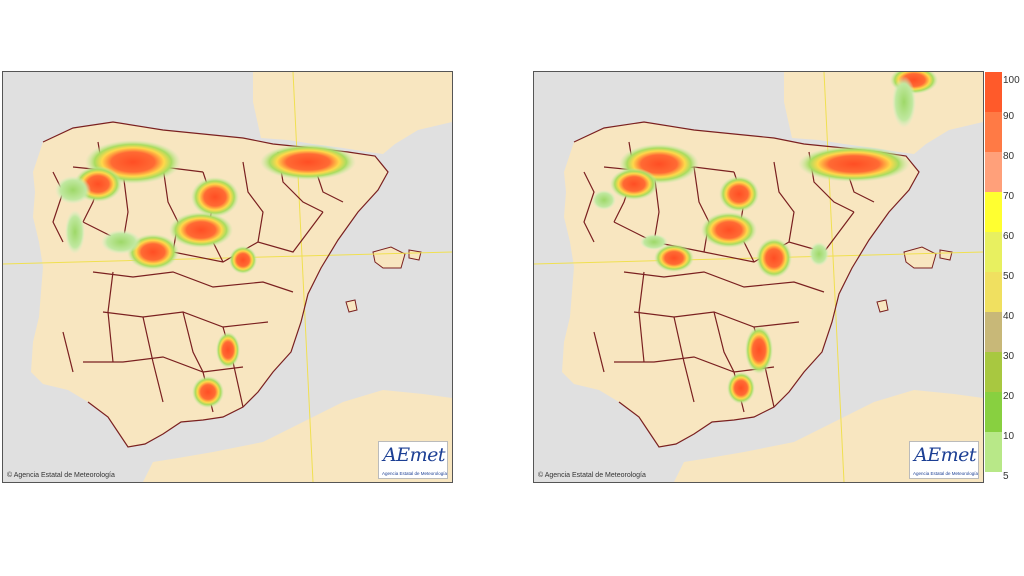 The height and width of the screenshot is (576, 1024). I want to click on legend-label: 5, so click(1006, 476).